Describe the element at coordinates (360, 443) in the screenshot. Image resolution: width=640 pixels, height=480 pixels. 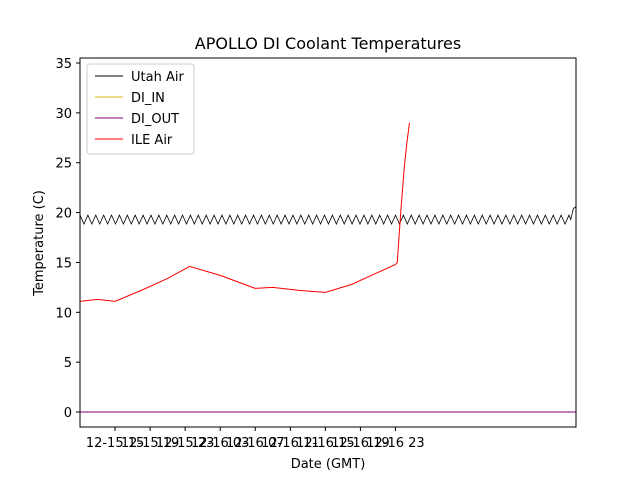
I see `x-tick-label: 12-16 19` at that location.